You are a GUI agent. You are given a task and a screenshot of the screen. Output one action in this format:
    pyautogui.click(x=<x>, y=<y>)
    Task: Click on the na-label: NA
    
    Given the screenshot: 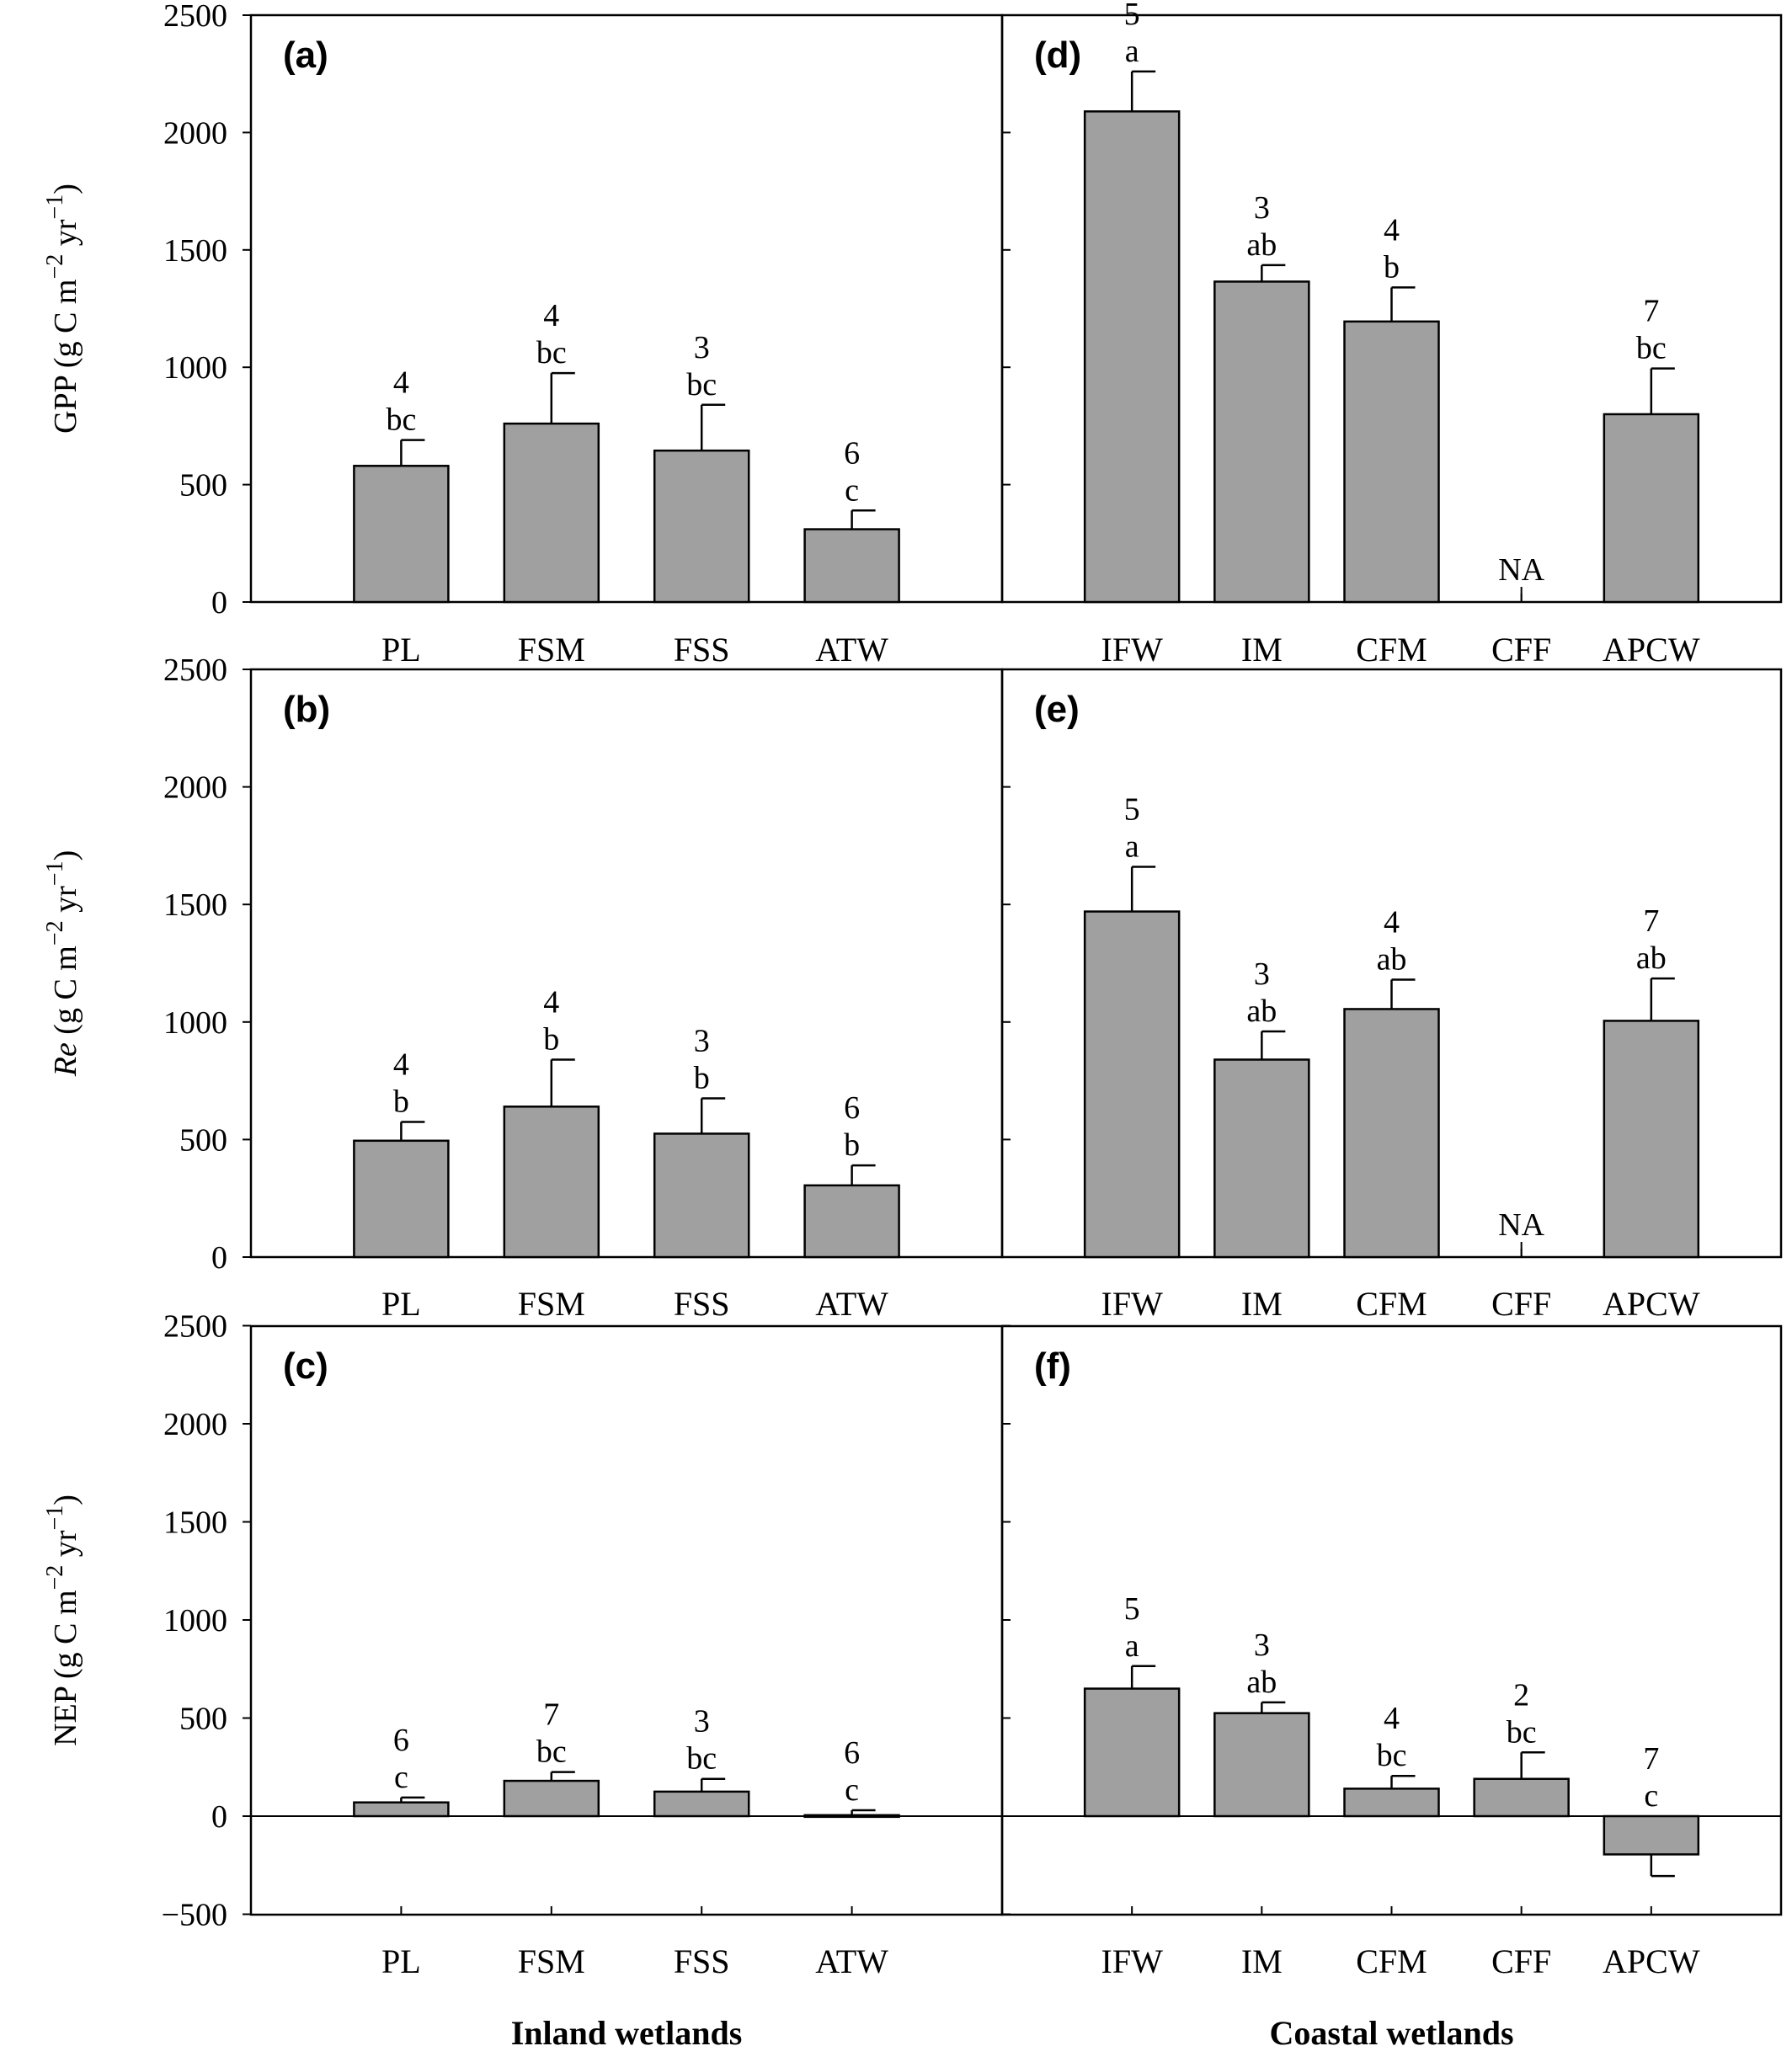 What is the action you would take?
    pyautogui.click(x=1521, y=1225)
    